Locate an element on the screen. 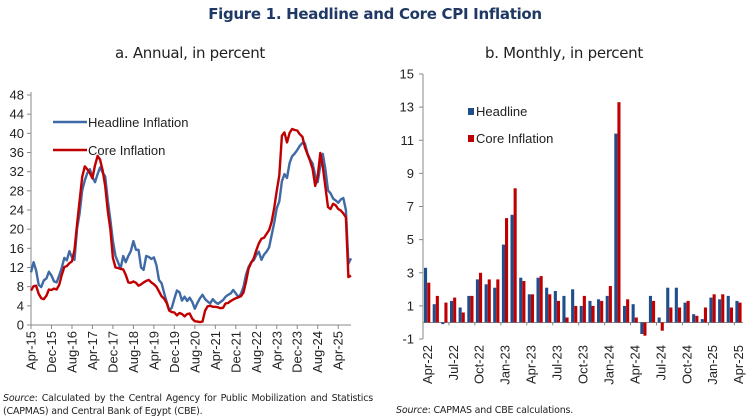 Image resolution: width=750 pixels, height=420 pixels. y-tick-label: 15 is located at coordinates (407, 74).